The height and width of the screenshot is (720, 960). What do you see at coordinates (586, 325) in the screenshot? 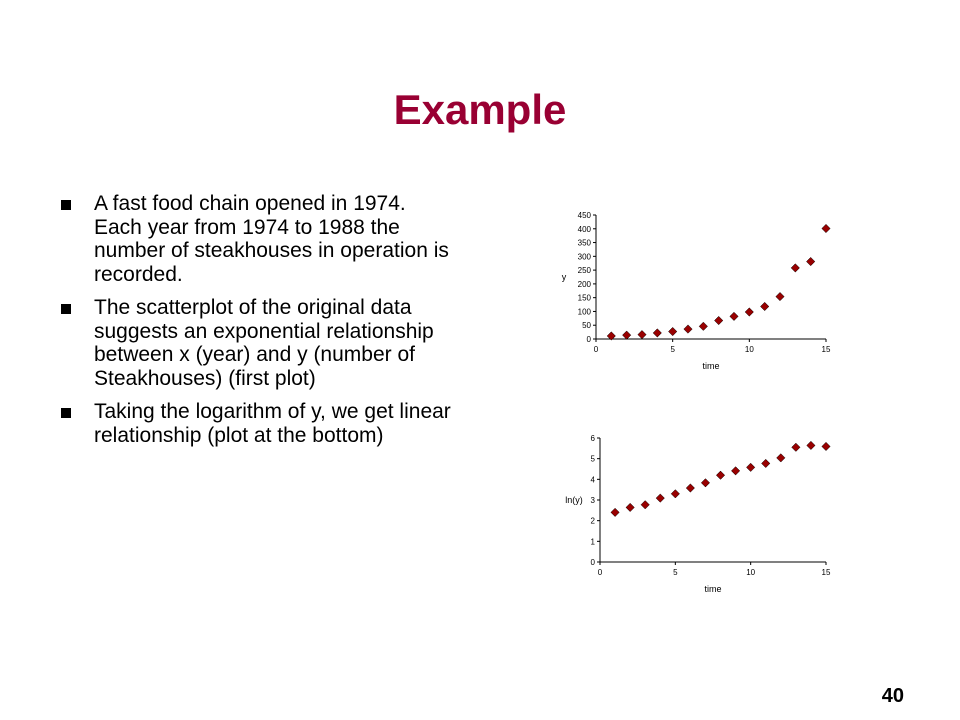
I see `y-tick-label: 50` at bounding box center [586, 325].